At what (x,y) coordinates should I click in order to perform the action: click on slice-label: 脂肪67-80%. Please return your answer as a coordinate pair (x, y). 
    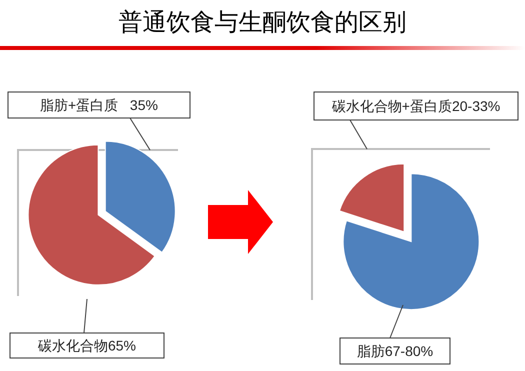
    Looking at the image, I should click on (395, 351).